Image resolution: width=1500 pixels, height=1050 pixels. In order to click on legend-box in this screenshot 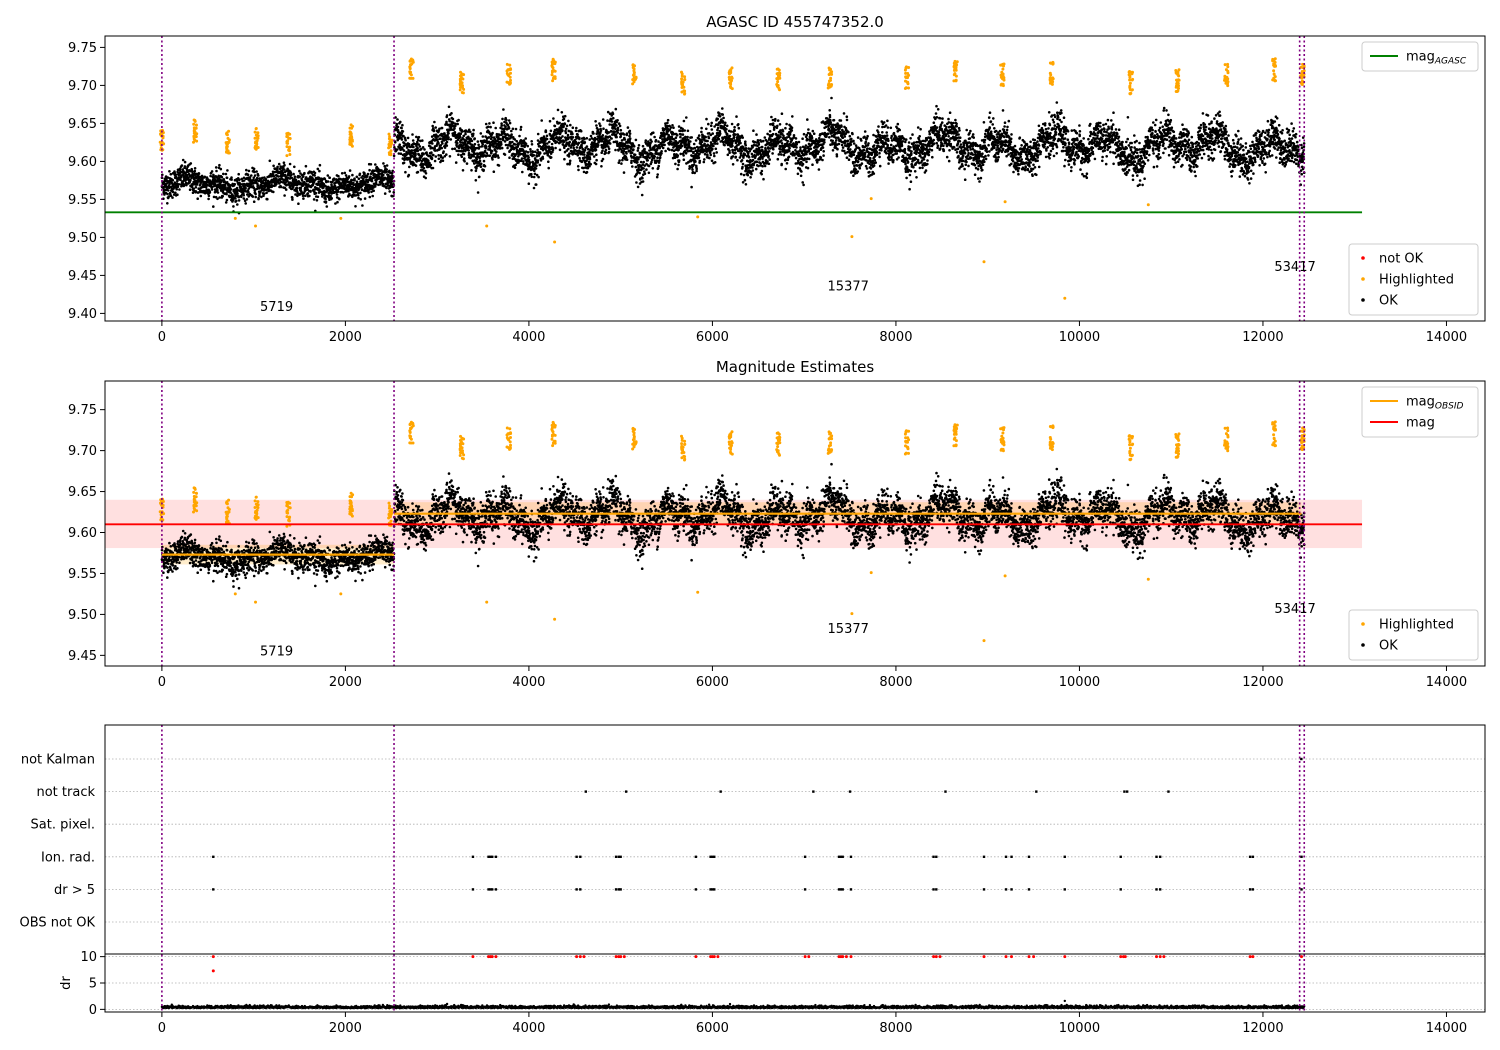, I will do `click(1413, 279)`.